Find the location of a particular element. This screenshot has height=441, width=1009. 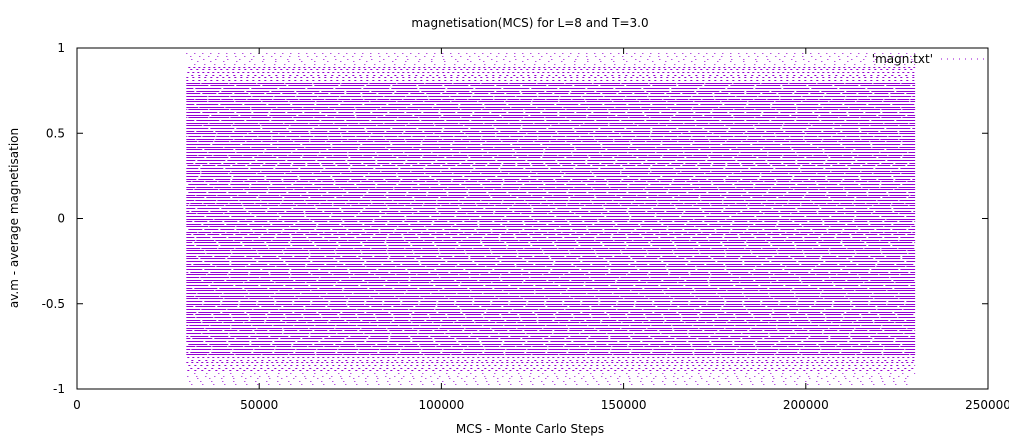

x-tick-label: 100000 is located at coordinates (441, 405).